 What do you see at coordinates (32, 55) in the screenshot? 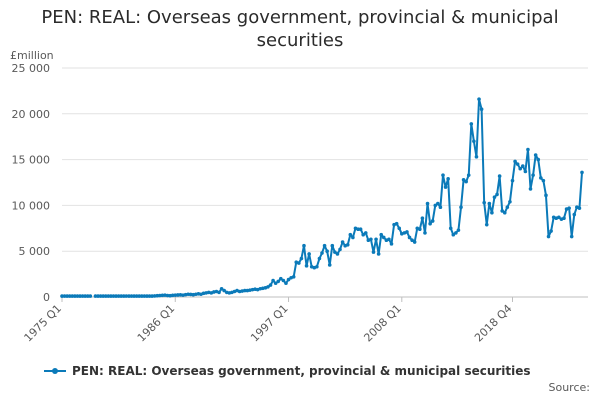
I see `y-axis-unit-label: £million` at bounding box center [32, 55].